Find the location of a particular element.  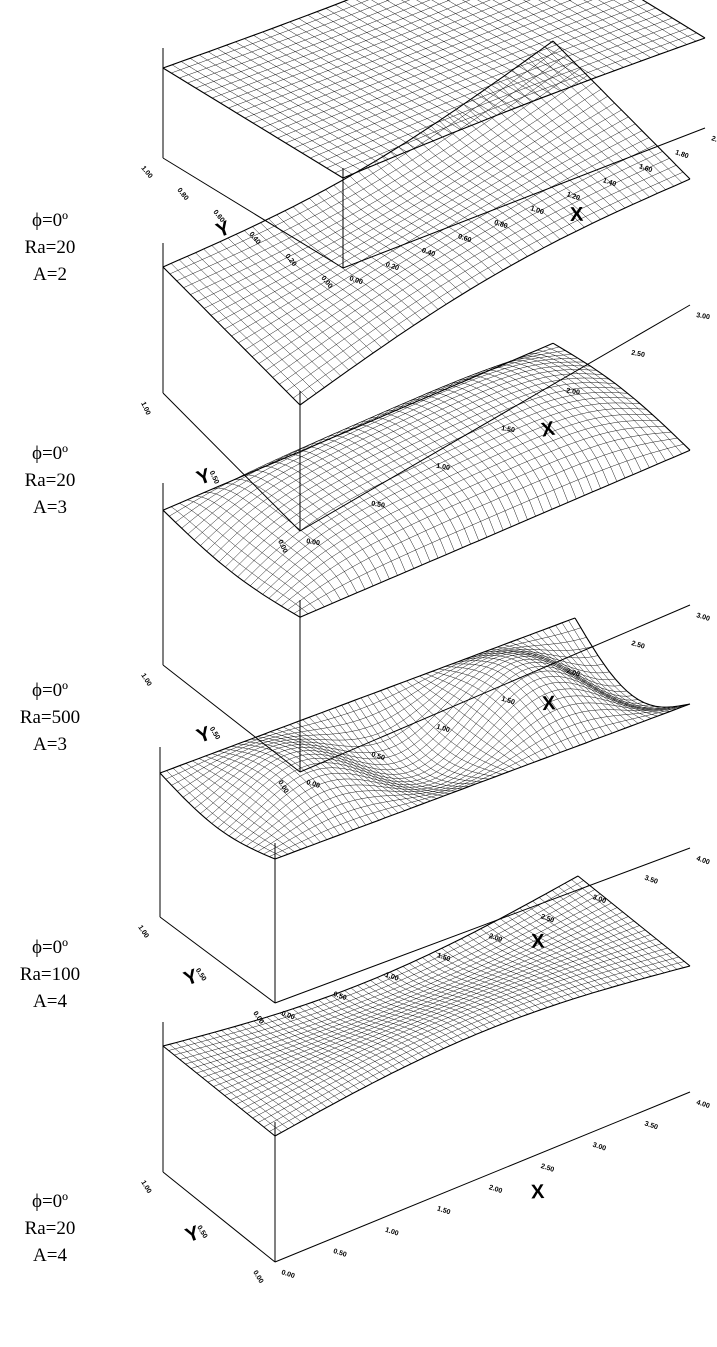

panel-parameters-label: ϕ=0º Ra=20 A=4 is located at coordinates (50, 1228).